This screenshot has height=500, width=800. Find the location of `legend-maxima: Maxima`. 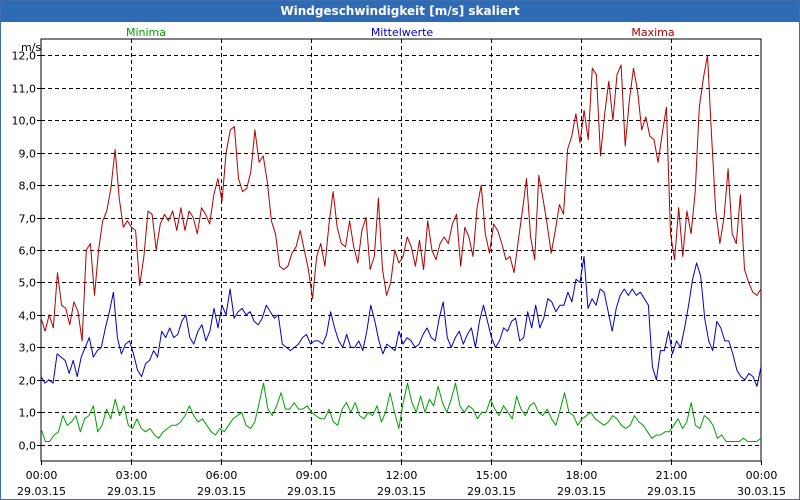

legend-maxima: Maxima is located at coordinates (652, 32).